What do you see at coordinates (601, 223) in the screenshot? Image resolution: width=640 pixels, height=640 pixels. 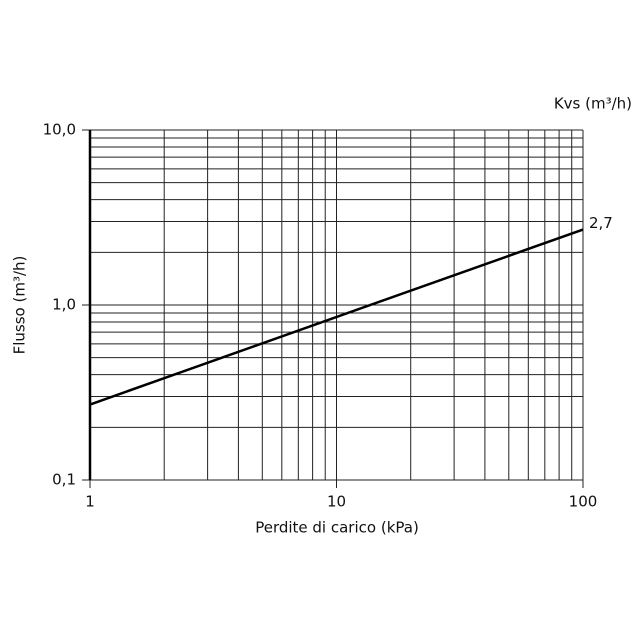 I see `data-label: 2,7` at bounding box center [601, 223].